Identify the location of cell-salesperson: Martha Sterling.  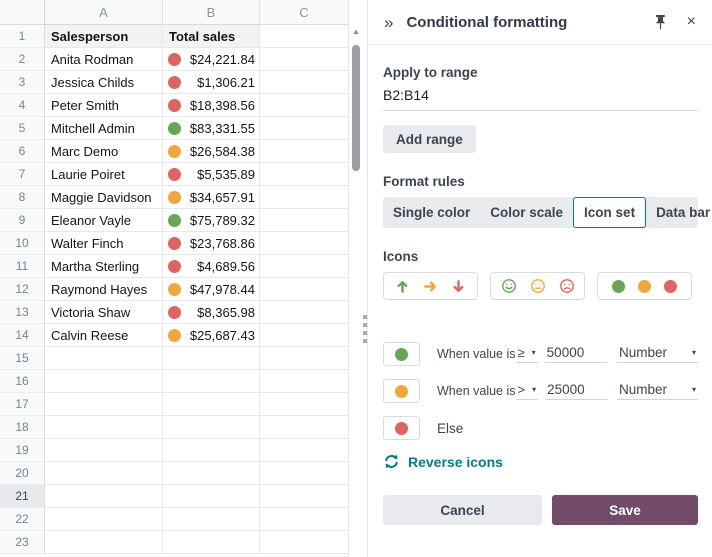
(104, 266).